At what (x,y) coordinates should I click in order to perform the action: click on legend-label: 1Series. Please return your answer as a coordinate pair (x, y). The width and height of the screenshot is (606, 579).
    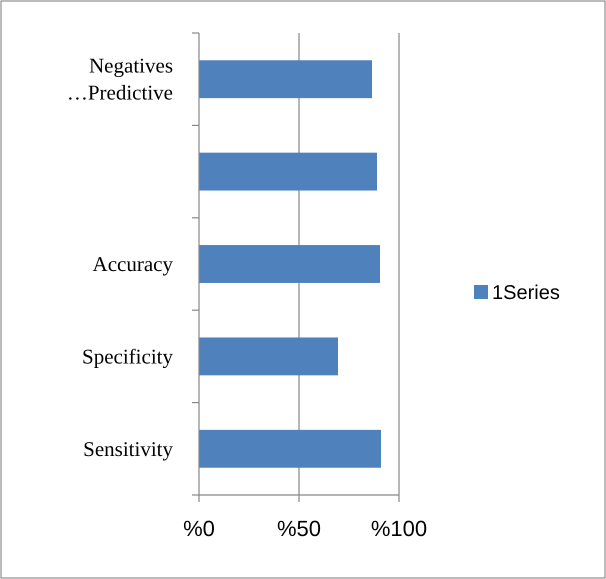
    Looking at the image, I should click on (526, 293).